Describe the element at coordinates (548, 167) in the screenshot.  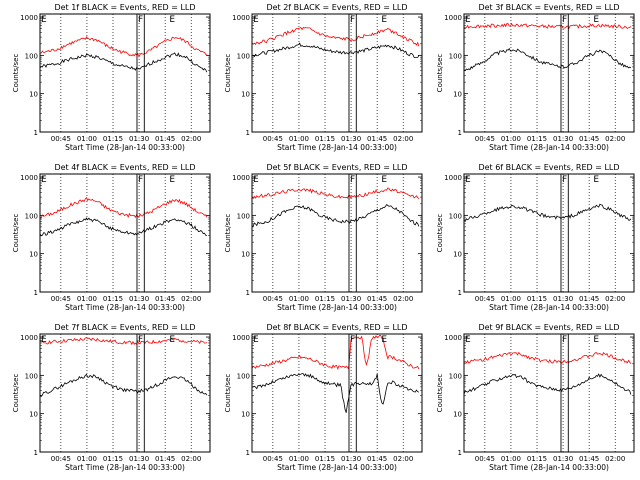
I see `panel-title: Det 6f BLACK = Events, RED = LLD` at that location.